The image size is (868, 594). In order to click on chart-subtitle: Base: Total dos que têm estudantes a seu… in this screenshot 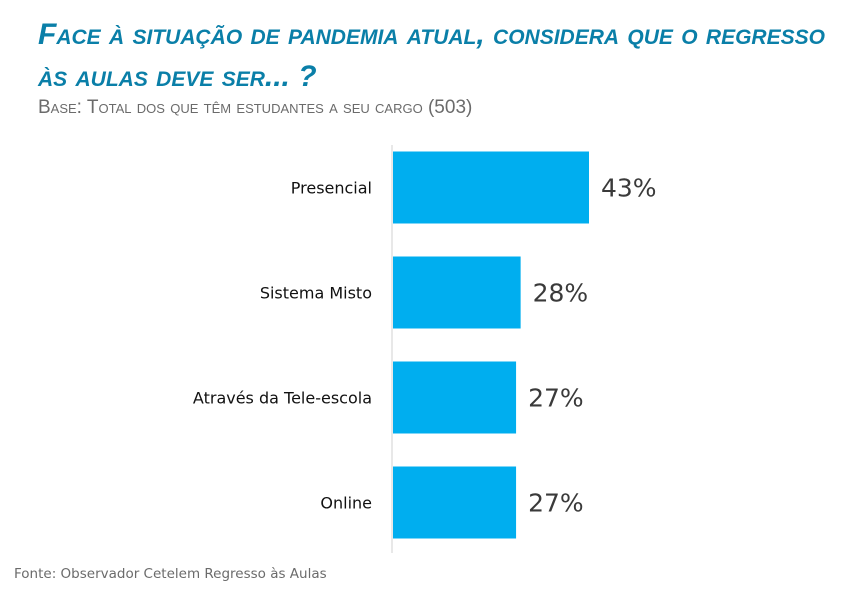, I will do `click(255, 107)`.